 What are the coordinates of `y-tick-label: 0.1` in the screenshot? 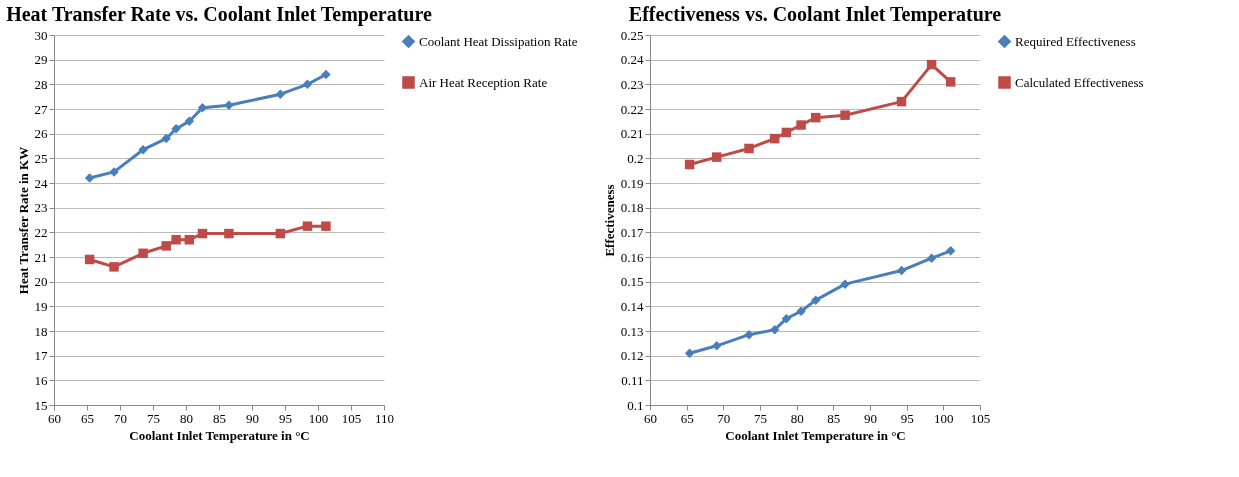 It's located at (635, 405).